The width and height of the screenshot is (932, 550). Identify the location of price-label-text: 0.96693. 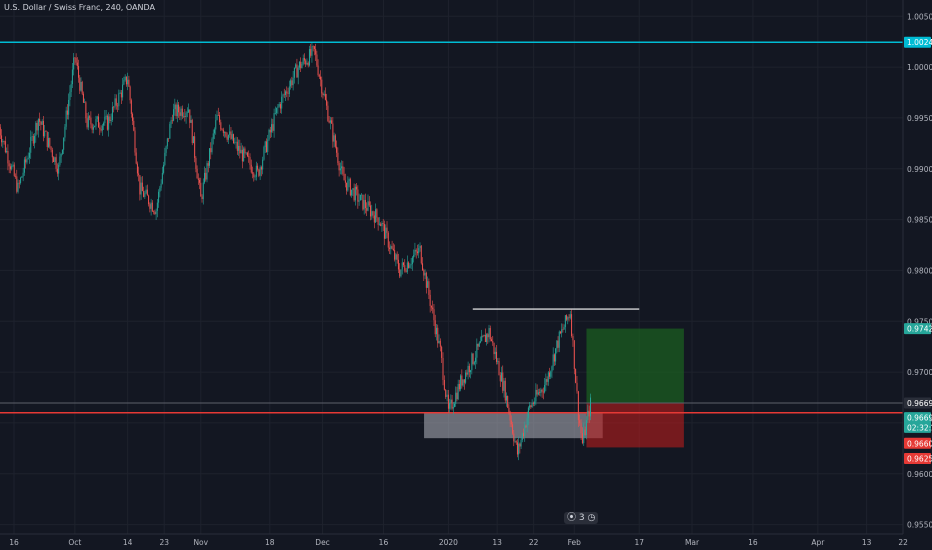
(919, 418).